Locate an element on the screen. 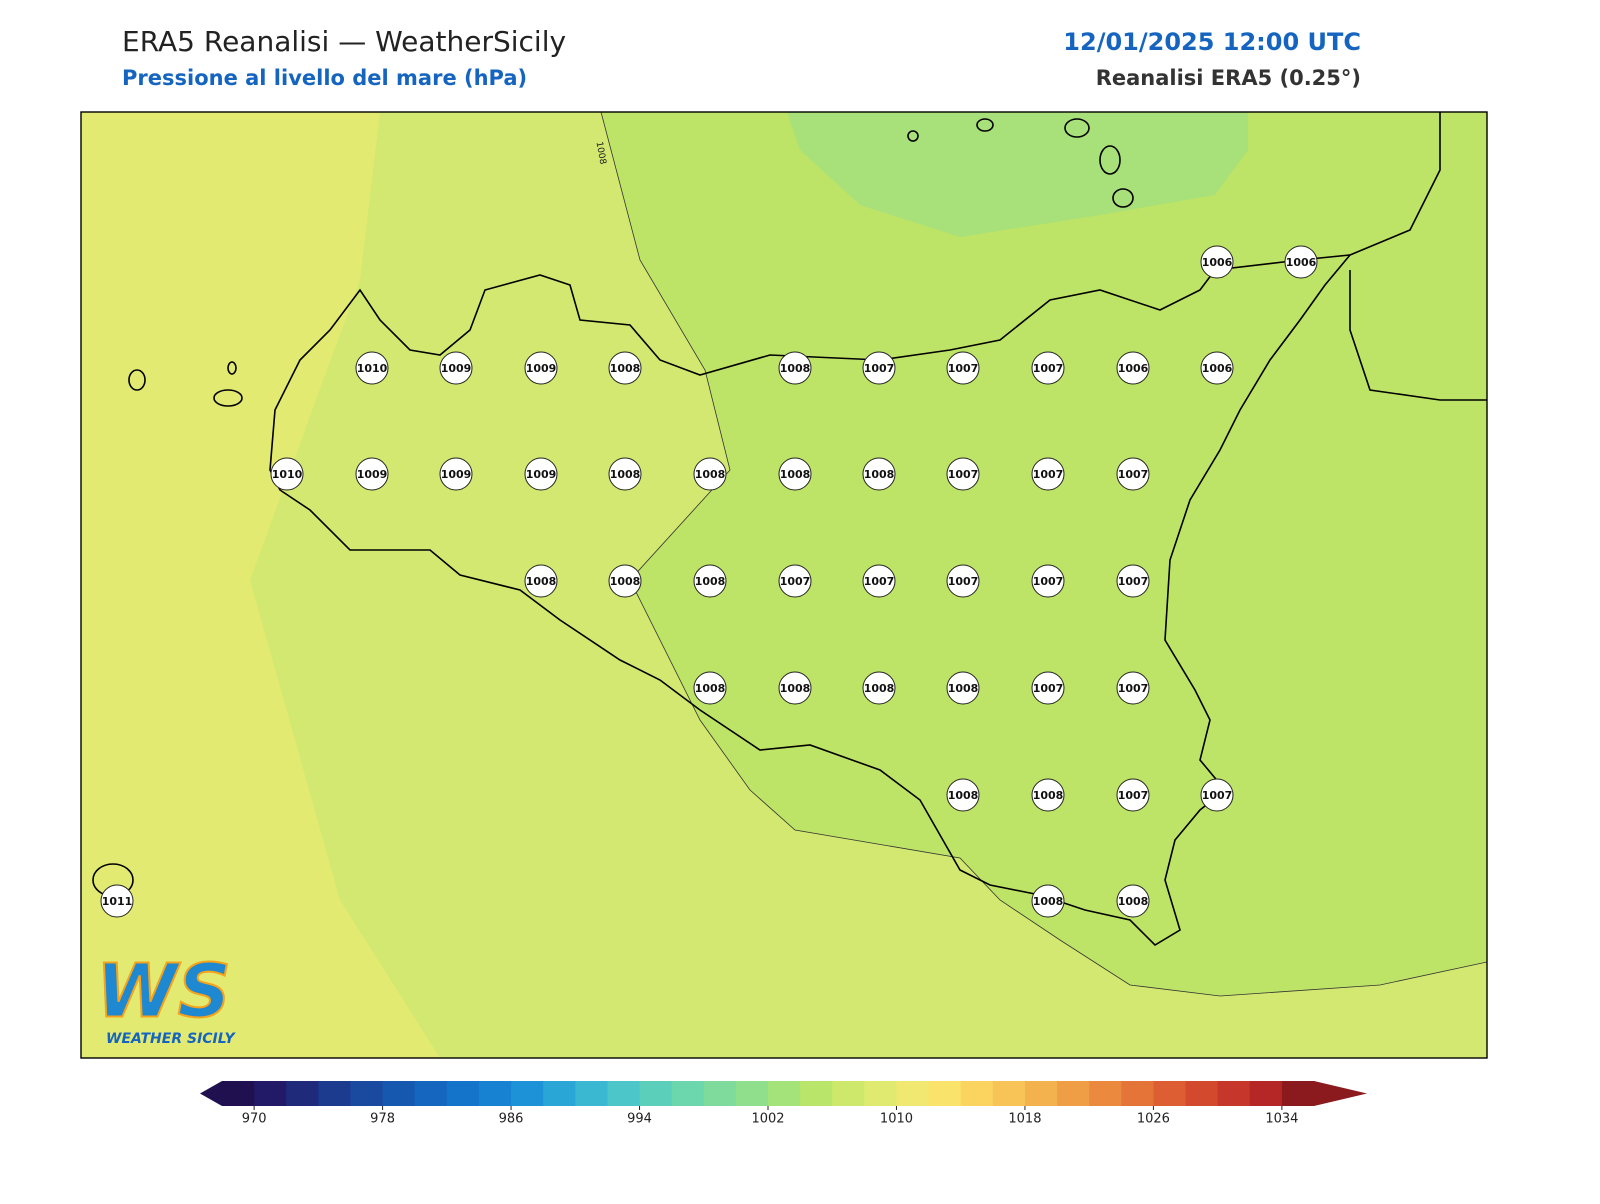 The width and height of the screenshot is (1600, 1204). station-label: 1011 is located at coordinates (117, 901).